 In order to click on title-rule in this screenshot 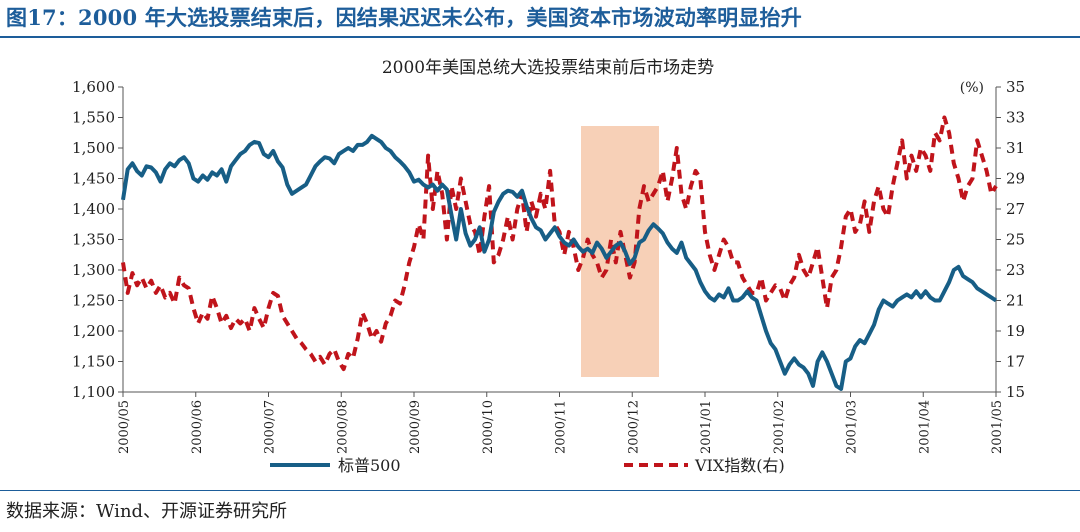, I will do `click(540, 37)`.